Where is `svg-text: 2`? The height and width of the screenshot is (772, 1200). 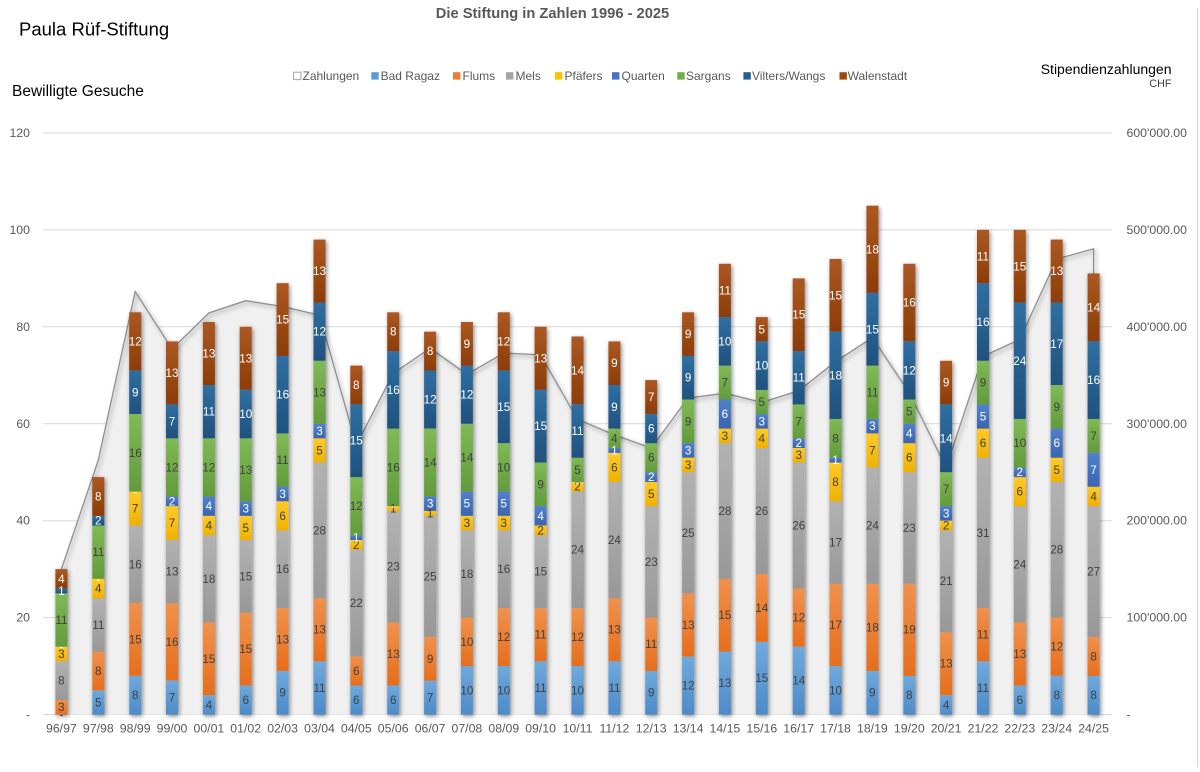
svg-text: 2 is located at coordinates (946, 526).